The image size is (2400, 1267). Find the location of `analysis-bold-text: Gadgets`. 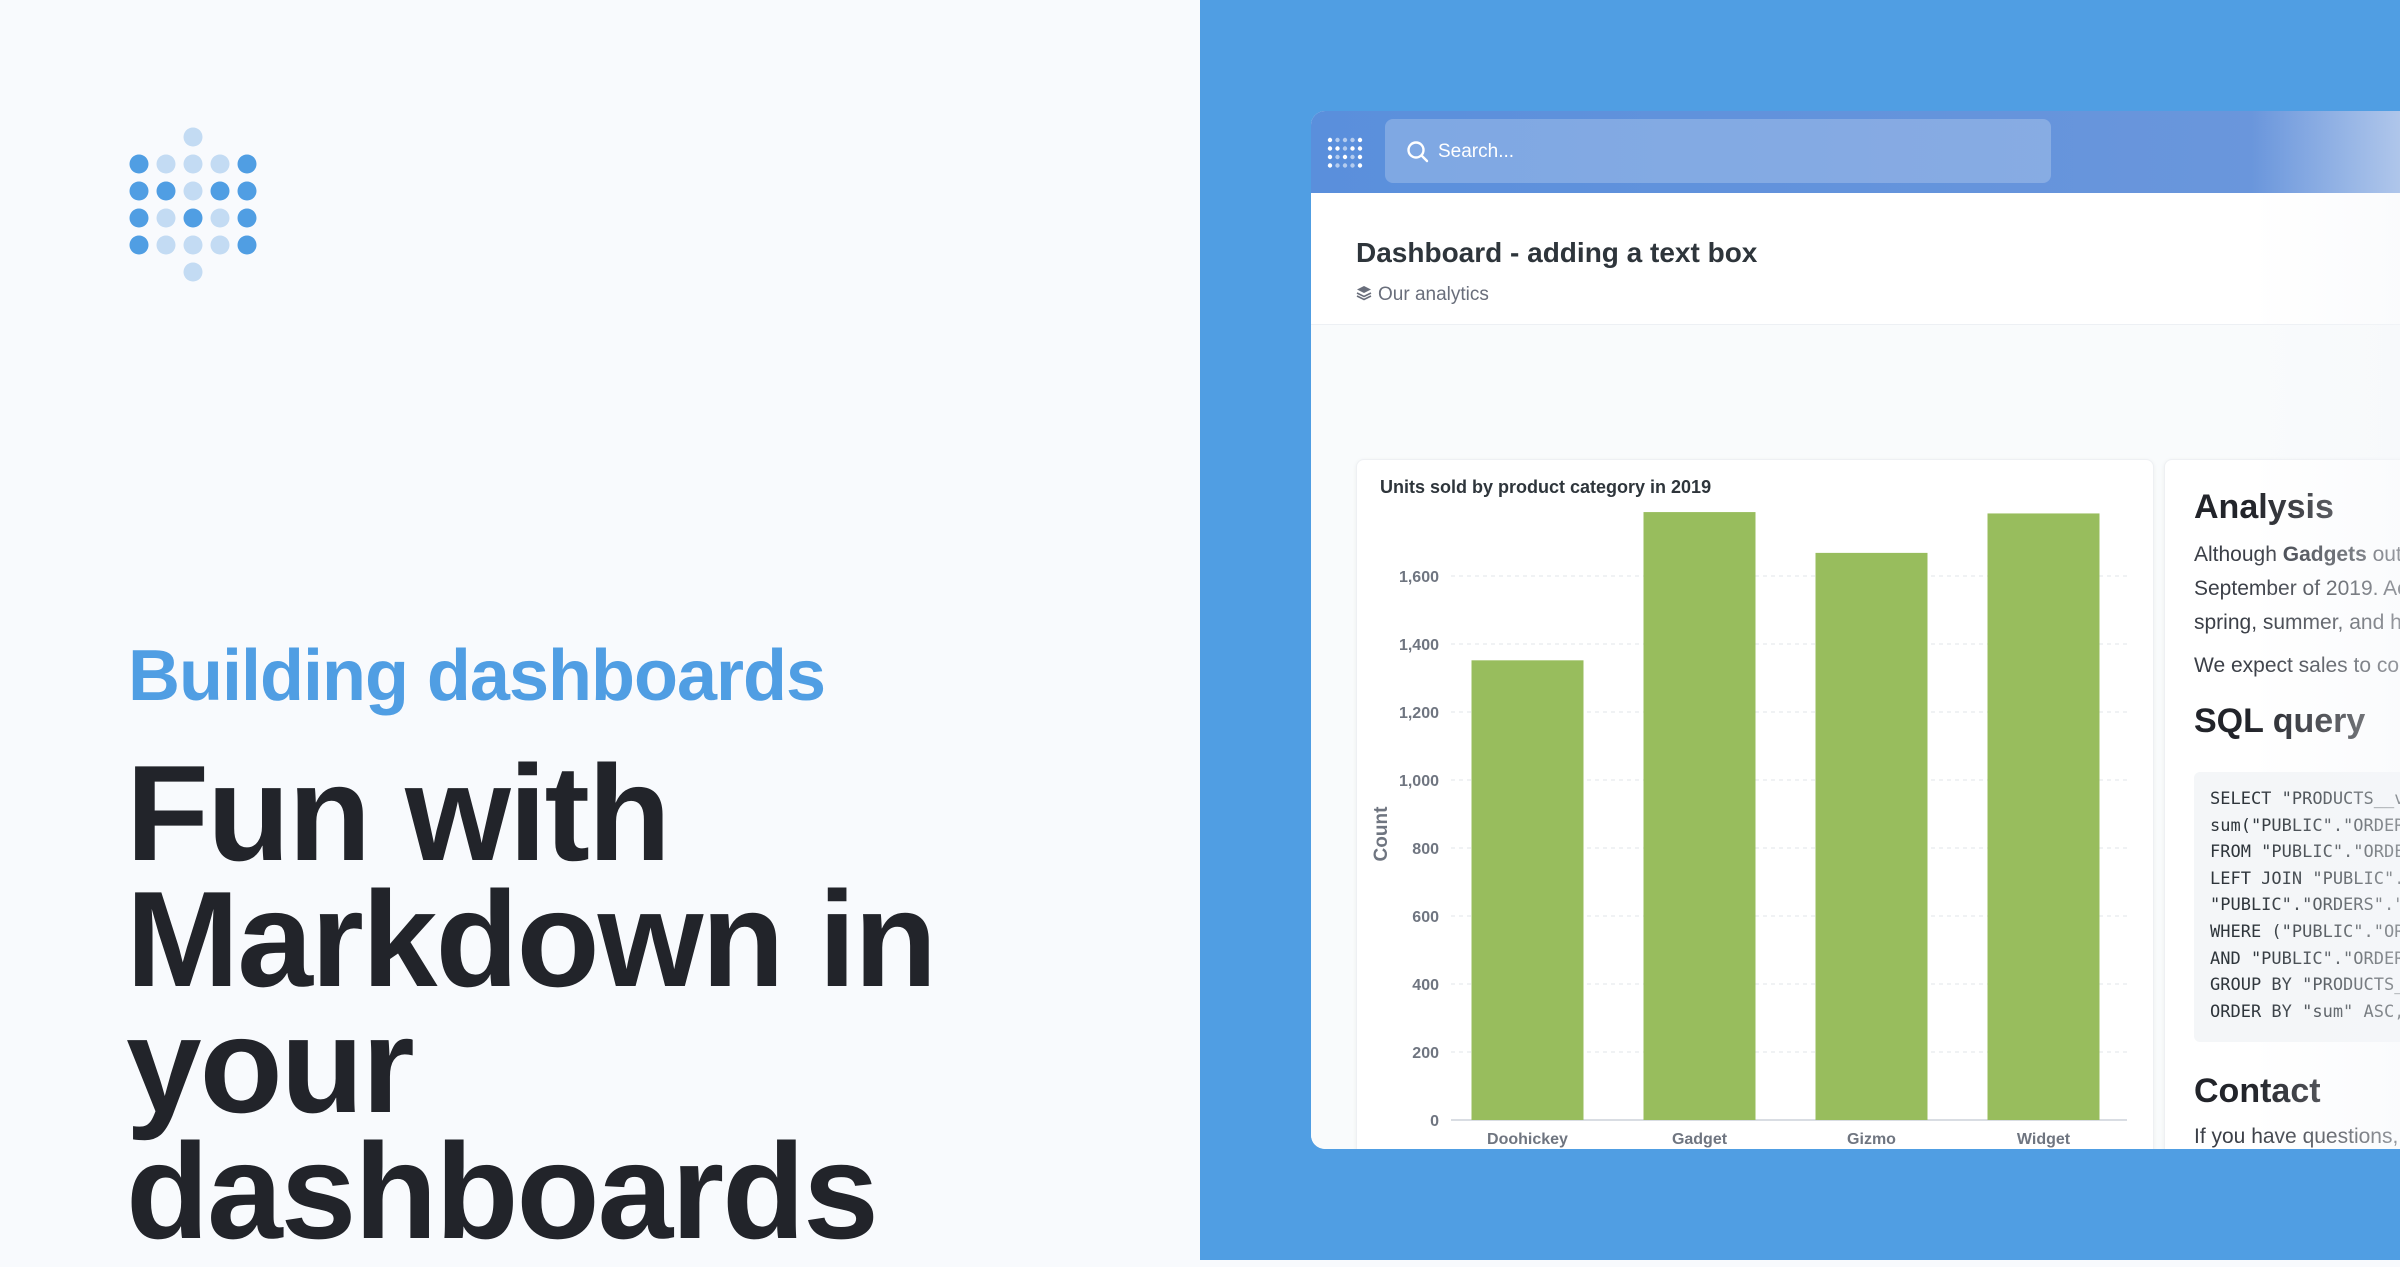

analysis-bold-text: Gadgets is located at coordinates (2324, 554).